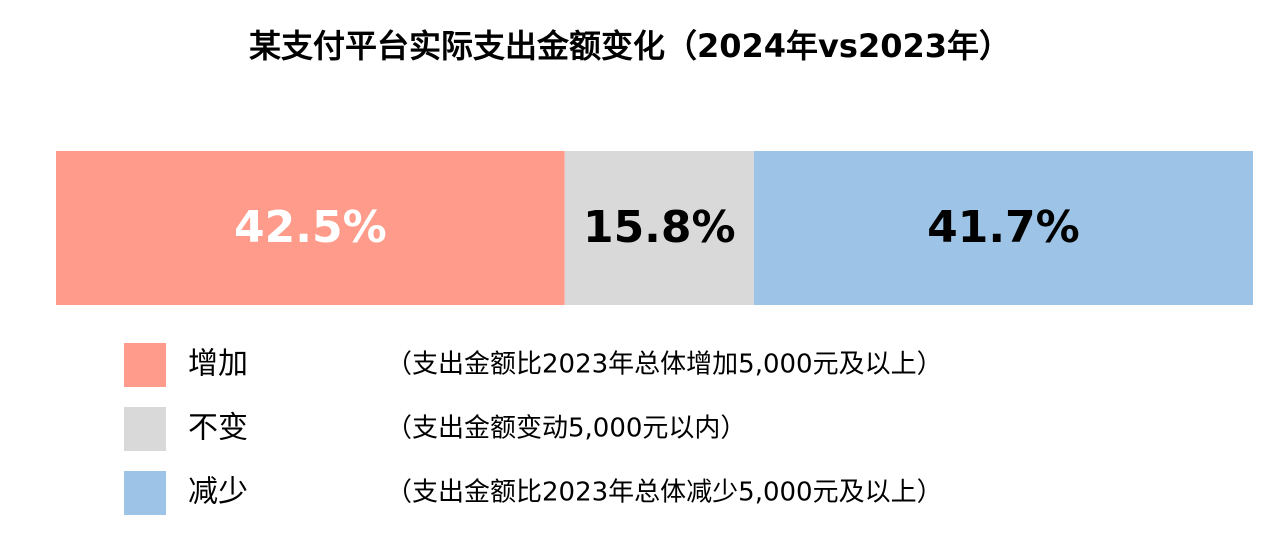  What do you see at coordinates (664, 365) in the screenshot?
I see `legend-description: （支出金额比2023年总体增加5,000元及以上）` at bounding box center [664, 365].